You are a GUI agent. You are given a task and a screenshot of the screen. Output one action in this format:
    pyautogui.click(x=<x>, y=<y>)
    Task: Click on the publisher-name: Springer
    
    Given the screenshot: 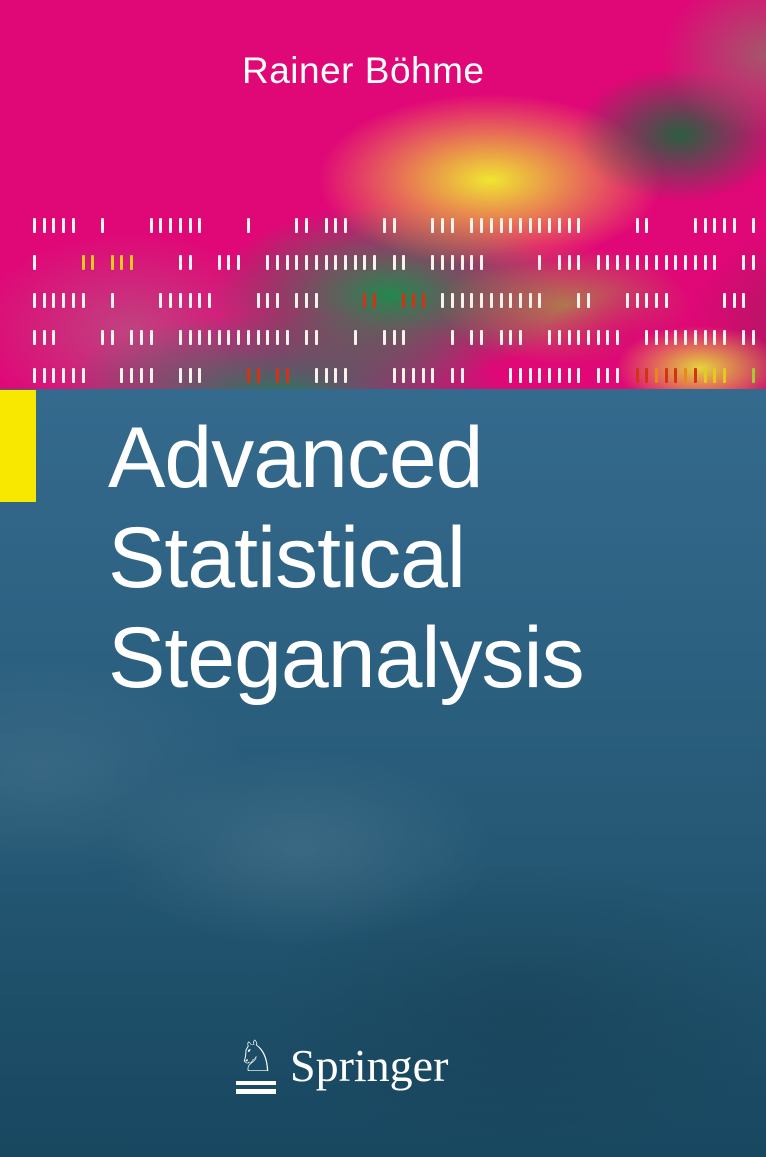 What is the action you would take?
    pyautogui.click(x=369, y=1065)
    